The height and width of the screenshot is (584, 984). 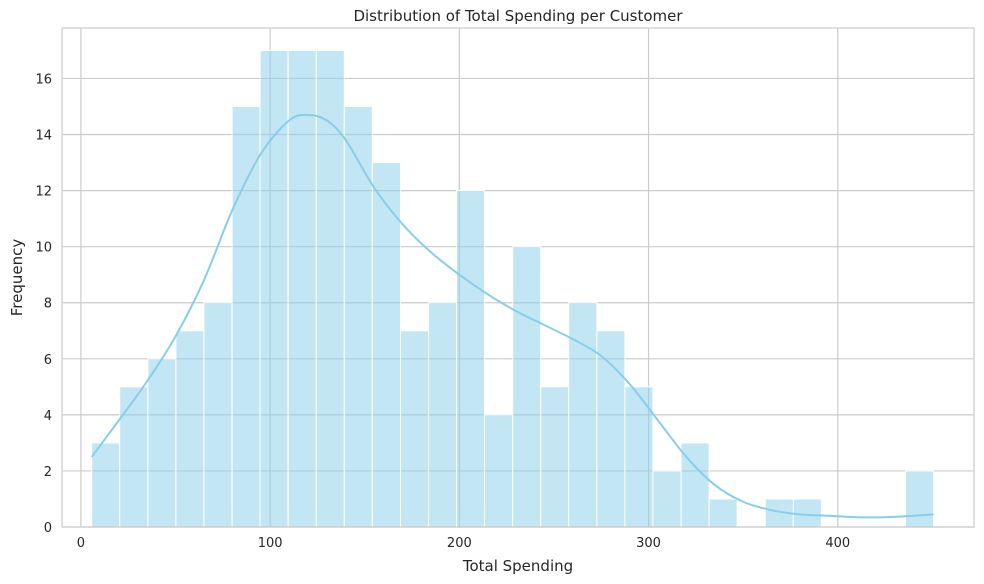 What do you see at coordinates (837, 543) in the screenshot?
I see `x-tick-label: 400` at bounding box center [837, 543].